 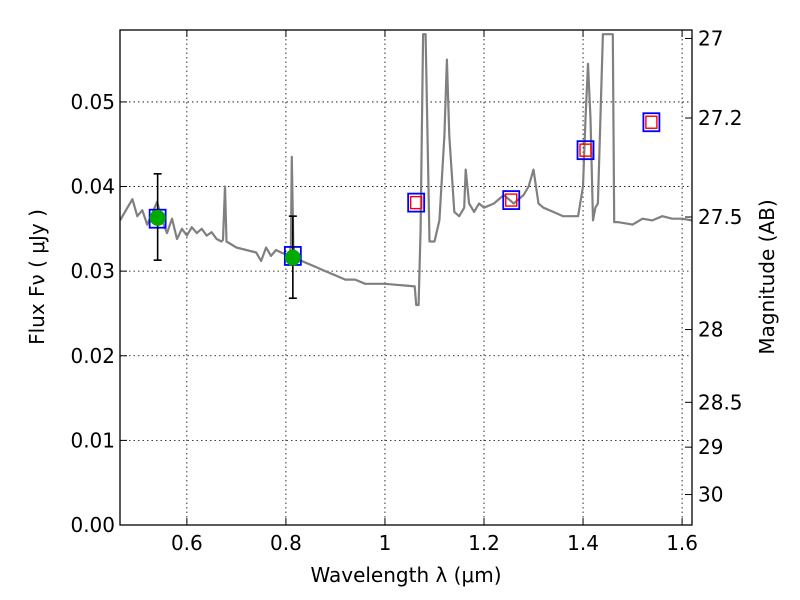 I want to click on x-tick-label: 1.2, so click(x=484, y=543).